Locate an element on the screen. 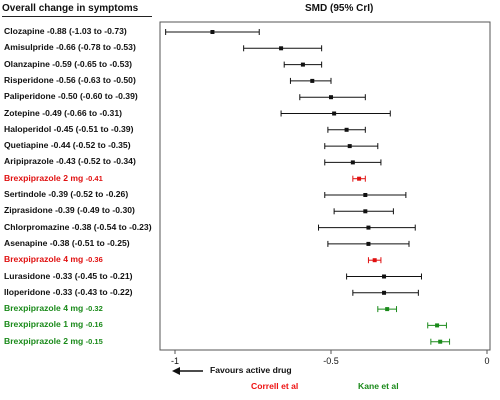  left-title-underline is located at coordinates (77, 16).